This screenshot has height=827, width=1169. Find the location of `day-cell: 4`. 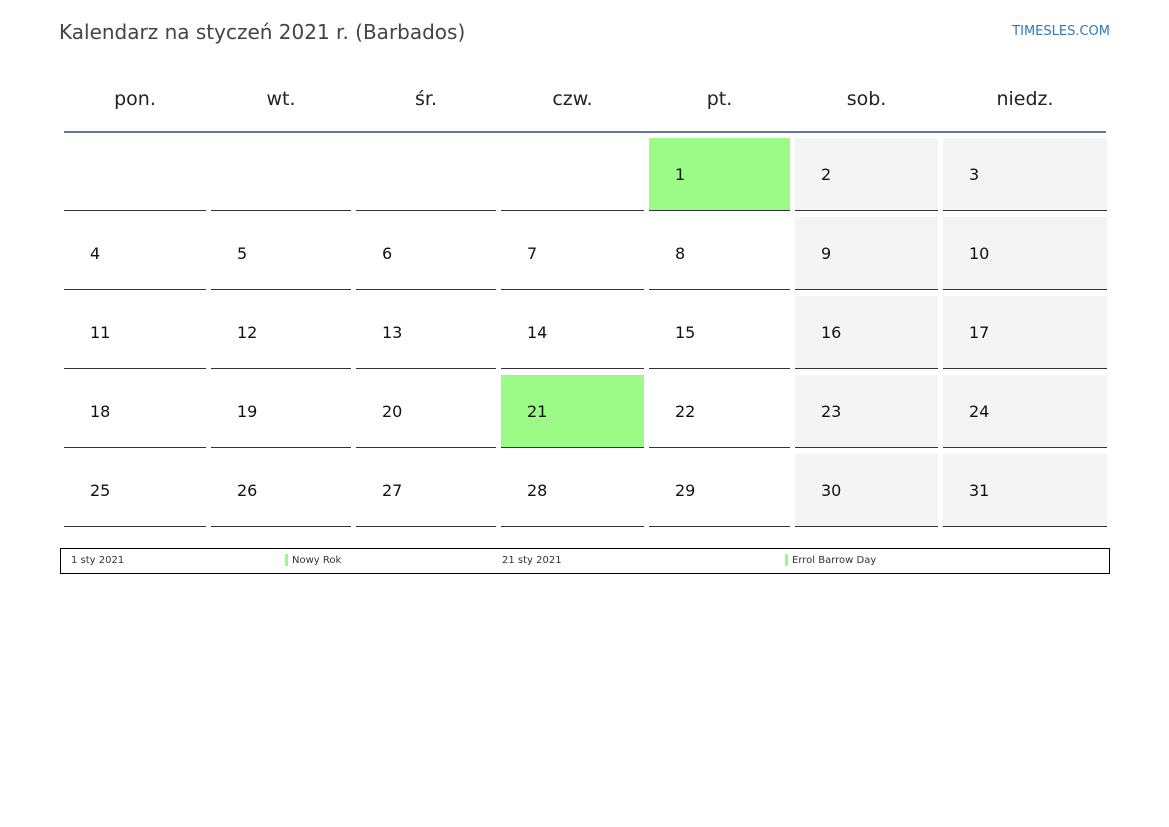

day-cell: 4 is located at coordinates (135, 253).